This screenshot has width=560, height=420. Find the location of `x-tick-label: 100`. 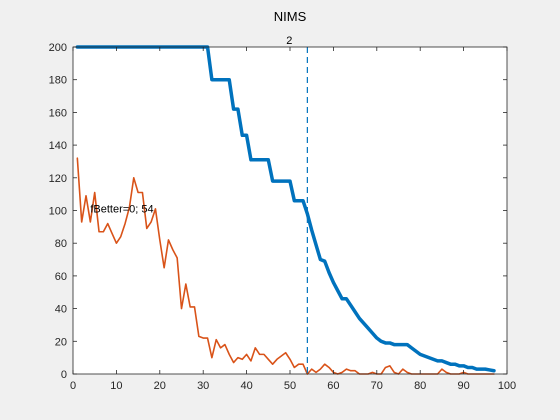

x-tick-label: 100 is located at coordinates (507, 386).